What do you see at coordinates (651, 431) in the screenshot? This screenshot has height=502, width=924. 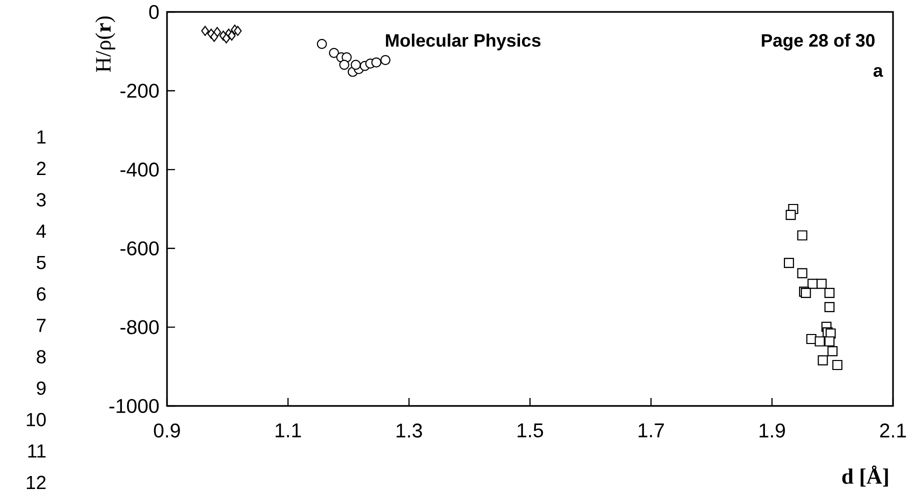 I see `x-tick-label: 1.7` at bounding box center [651, 431].